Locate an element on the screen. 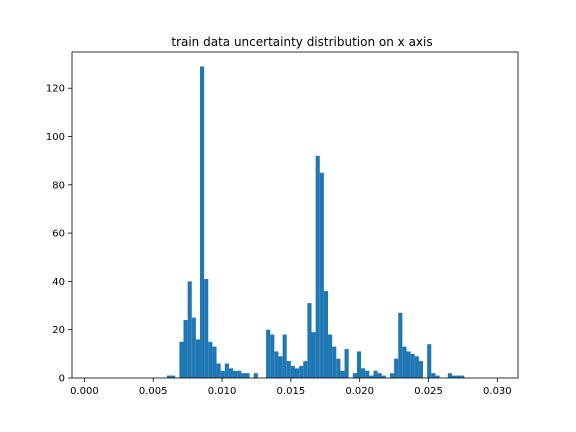  y-tick-label: 100 is located at coordinates (55, 137).